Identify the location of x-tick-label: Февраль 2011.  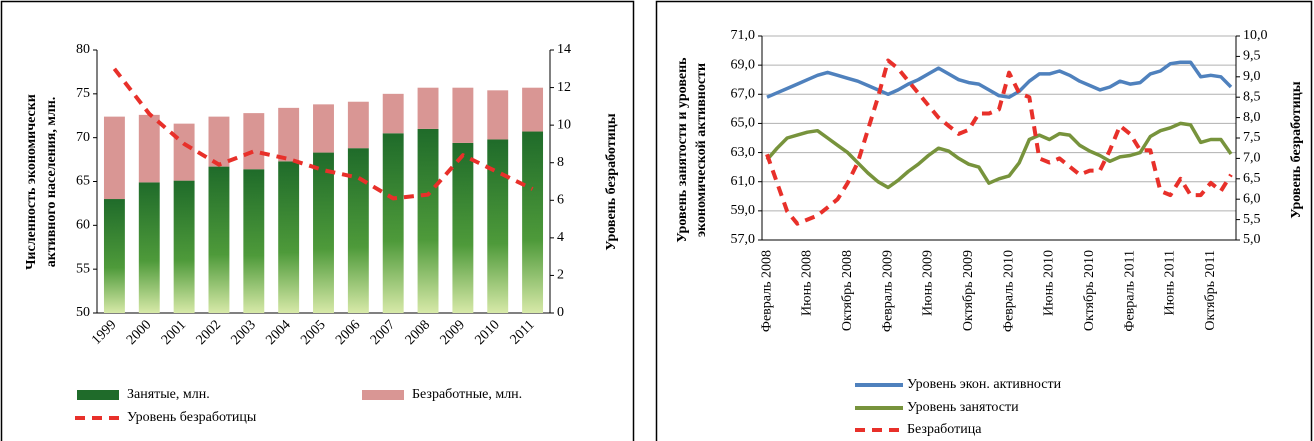
(1129, 291).